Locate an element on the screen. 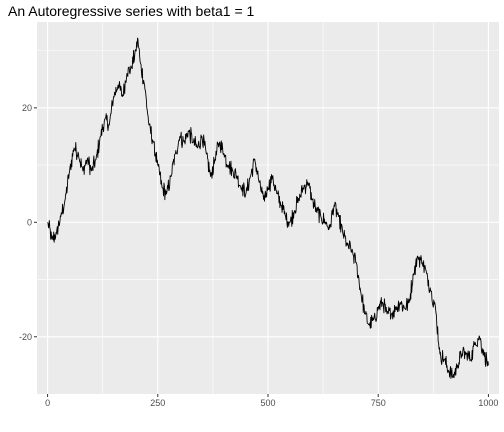  x-tick-label: 500 is located at coordinates (267, 403).